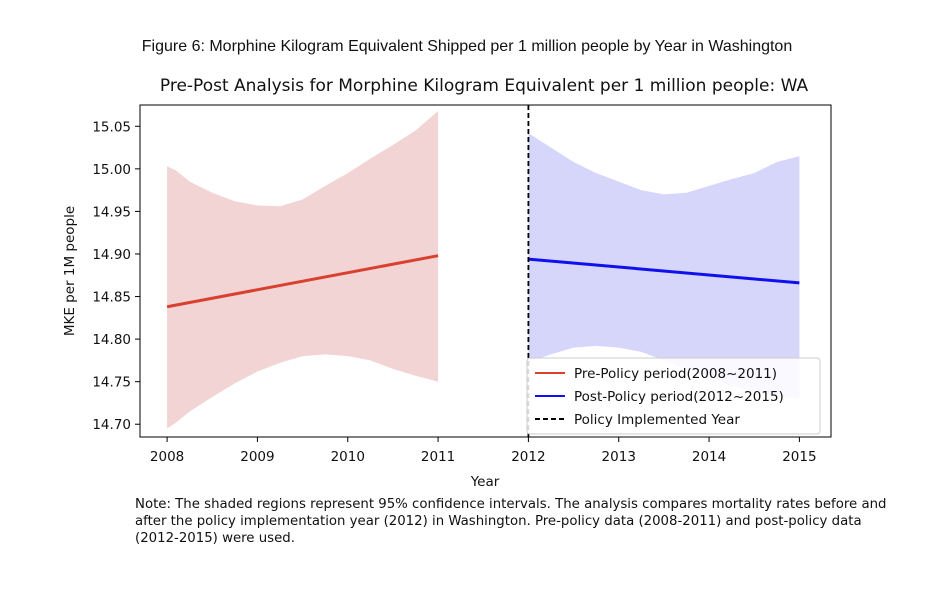 The image size is (934, 592). I want to click on x-tick-label: 2012, so click(528, 457).